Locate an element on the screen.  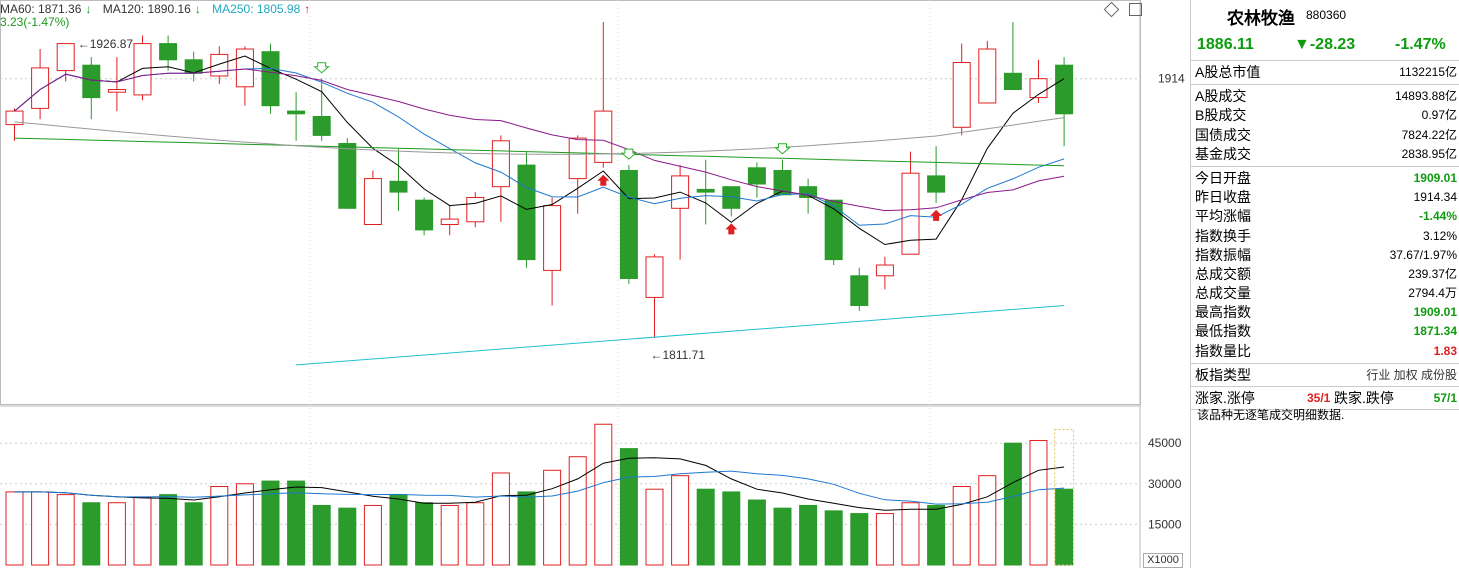
stat-row: B股成交 0.97亿 is located at coordinates (1325, 115).